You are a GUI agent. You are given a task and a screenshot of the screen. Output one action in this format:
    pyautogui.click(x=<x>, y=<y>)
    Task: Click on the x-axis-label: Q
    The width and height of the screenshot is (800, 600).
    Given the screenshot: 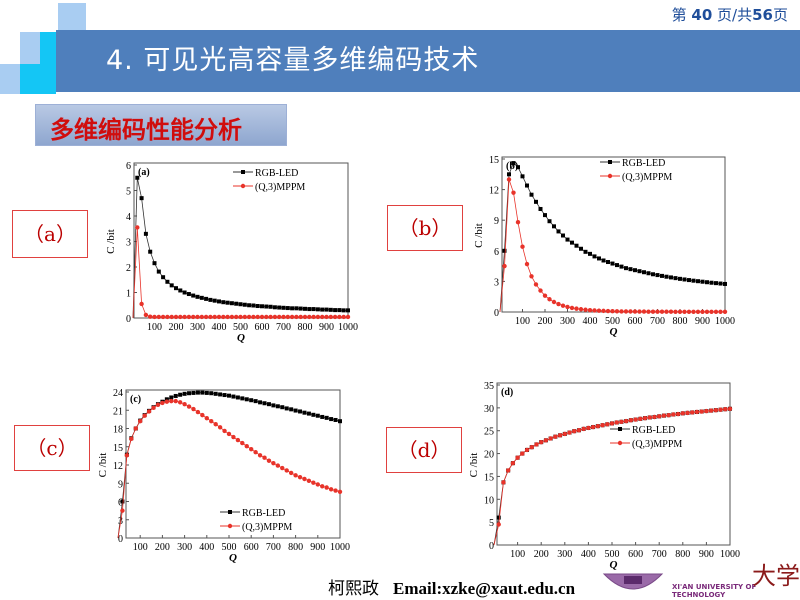 What is the action you would take?
    pyautogui.click(x=233, y=558)
    